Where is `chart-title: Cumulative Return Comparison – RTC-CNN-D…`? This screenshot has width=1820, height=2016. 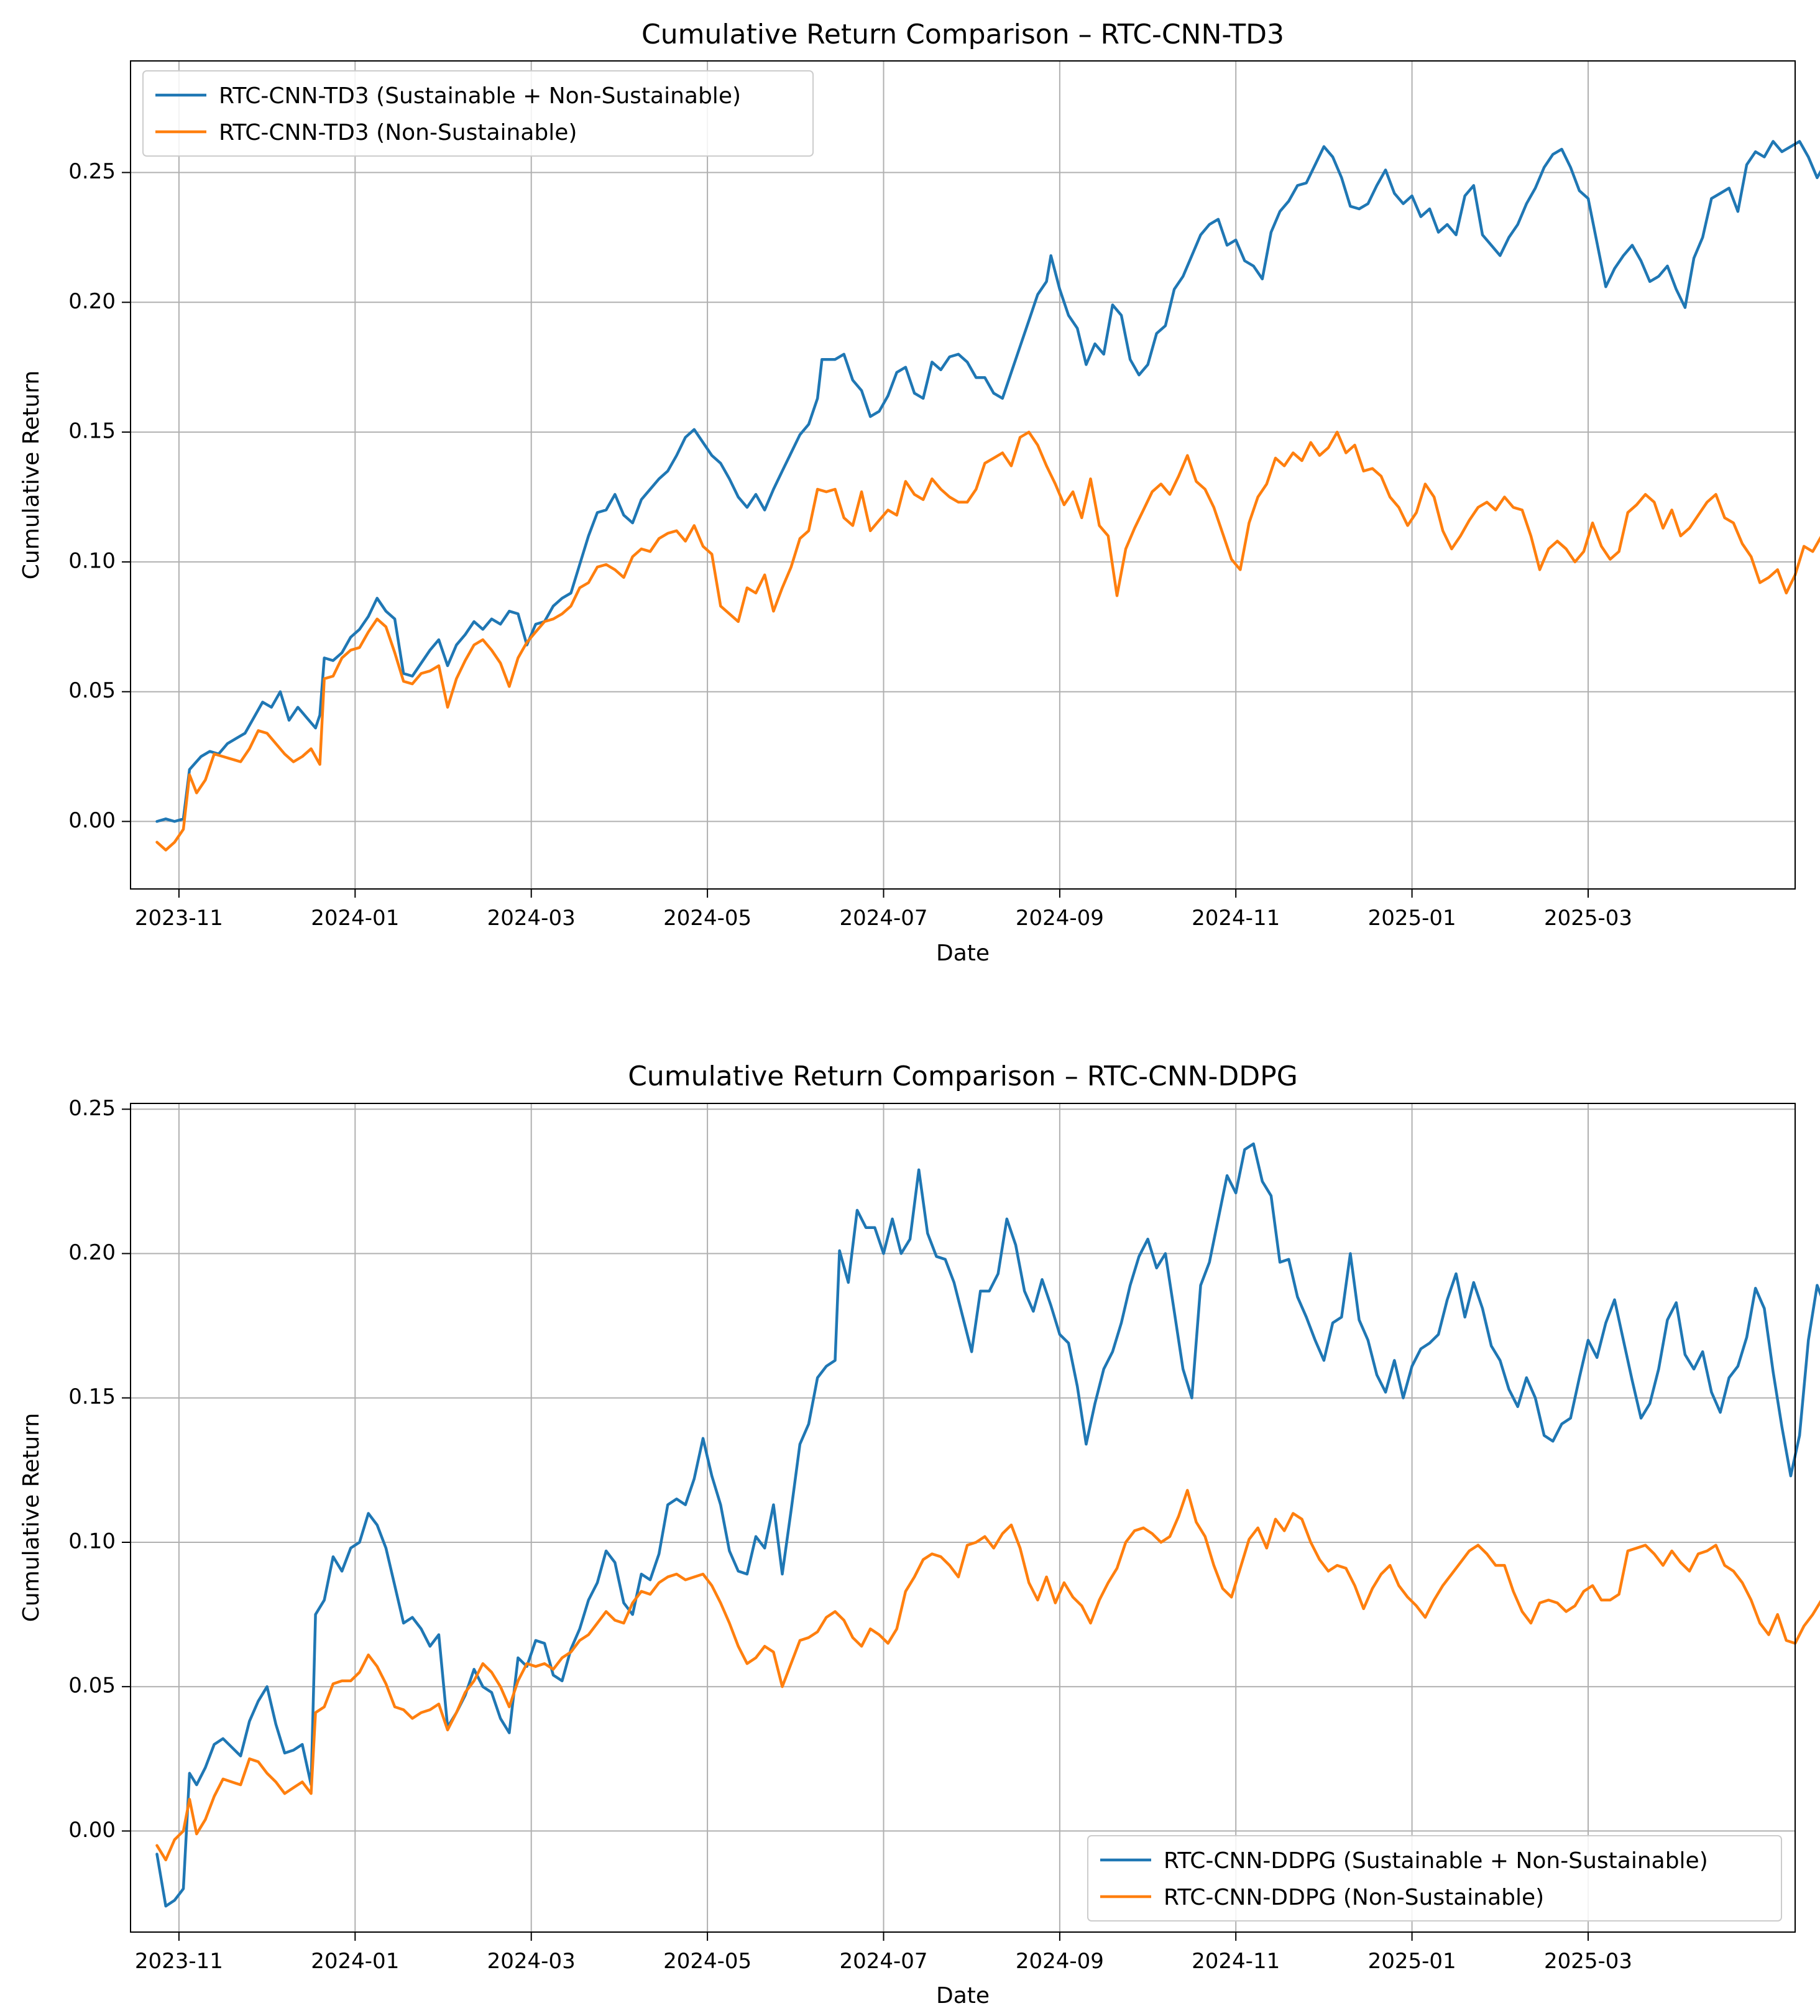
chart-title: Cumulative Return Comparison – RTC-CNN-D… is located at coordinates (963, 1076).